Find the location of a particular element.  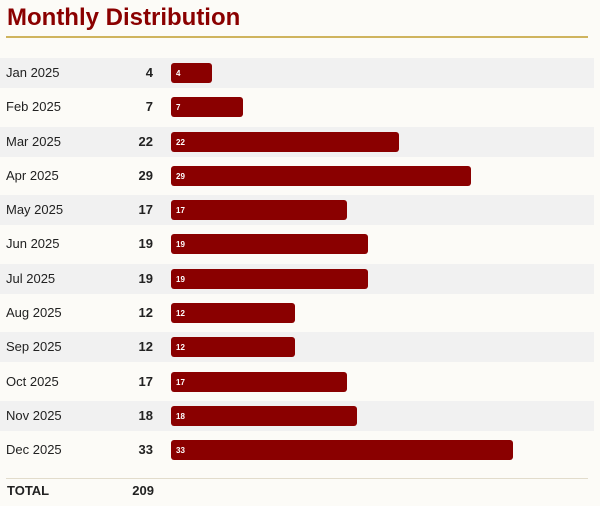

bar-row: Oct 2025 17 17 is located at coordinates (297, 382).